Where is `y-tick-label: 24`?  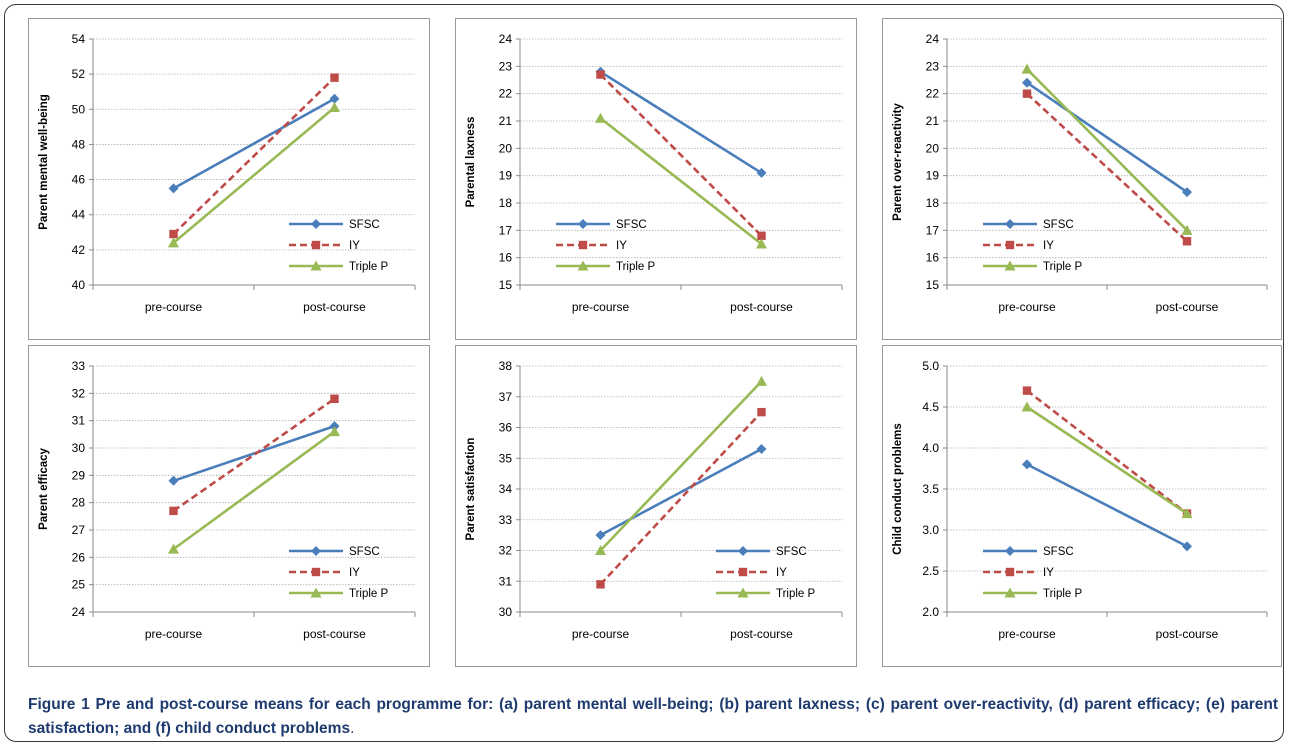 y-tick-label: 24 is located at coordinates (933, 39).